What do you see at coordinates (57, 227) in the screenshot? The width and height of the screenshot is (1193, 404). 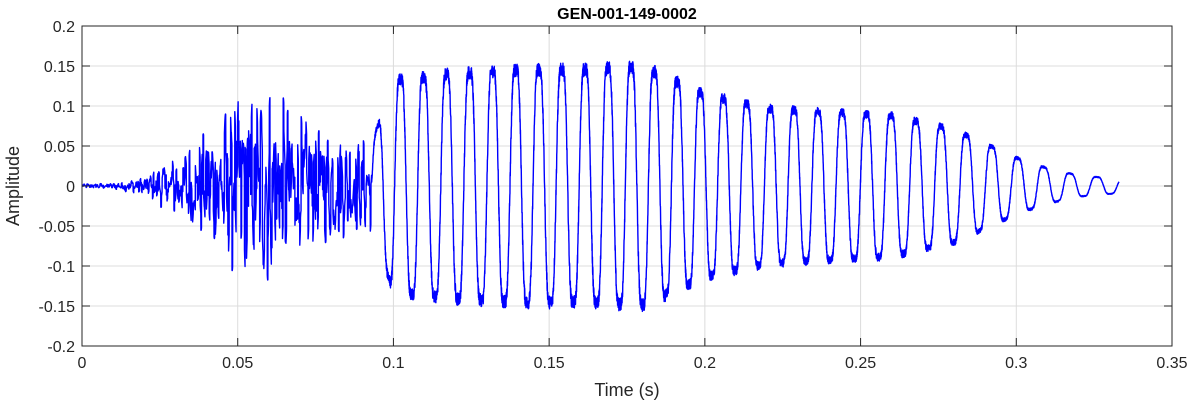 I see `y-tick-label: -0.05` at bounding box center [57, 227].